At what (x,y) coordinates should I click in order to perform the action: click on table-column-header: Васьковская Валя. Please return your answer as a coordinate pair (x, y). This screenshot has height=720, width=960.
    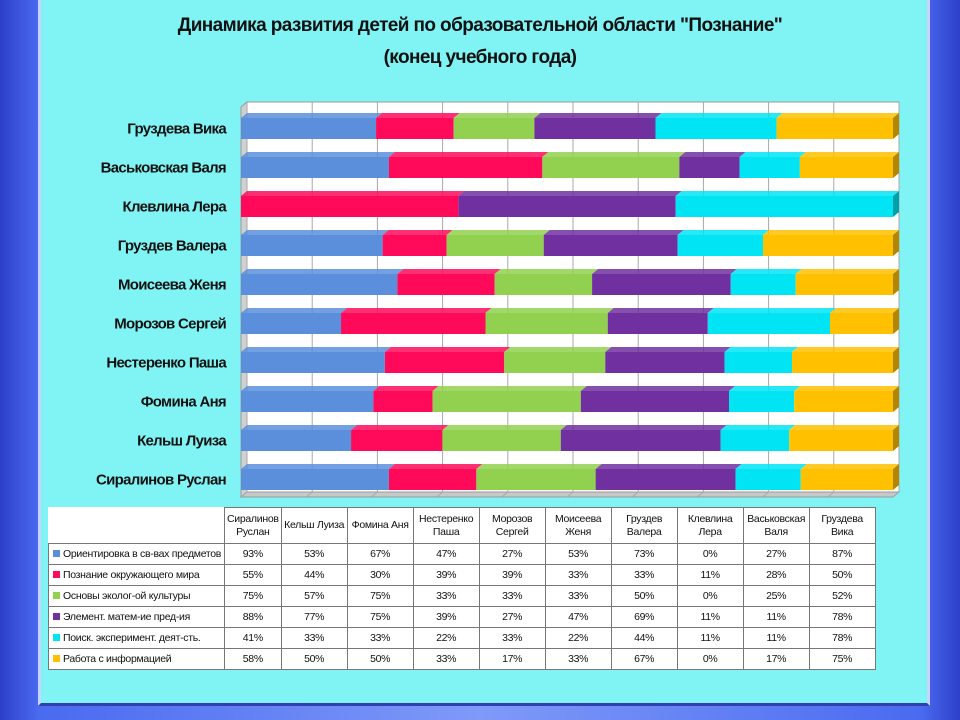
    Looking at the image, I should click on (776, 525).